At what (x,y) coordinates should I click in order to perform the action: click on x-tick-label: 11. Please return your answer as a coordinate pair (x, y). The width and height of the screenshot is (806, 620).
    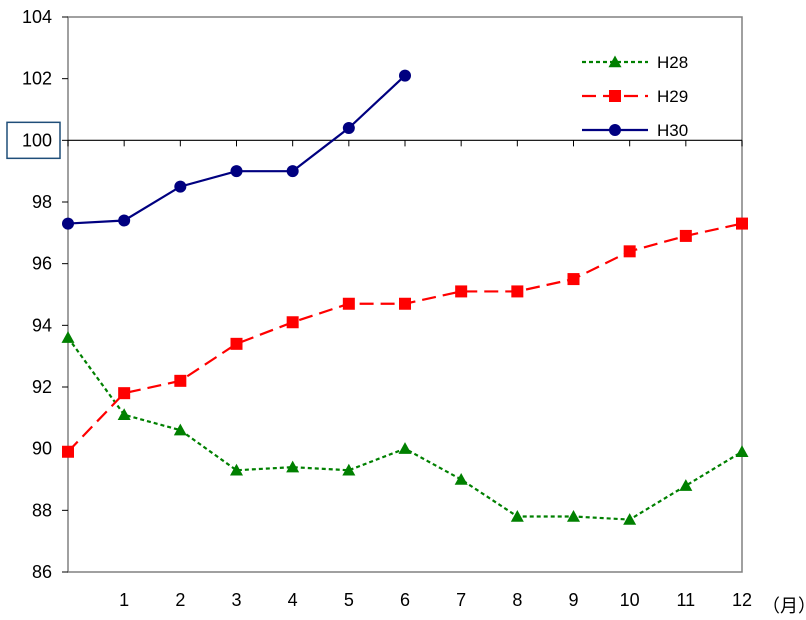
    Looking at the image, I should click on (685, 600).